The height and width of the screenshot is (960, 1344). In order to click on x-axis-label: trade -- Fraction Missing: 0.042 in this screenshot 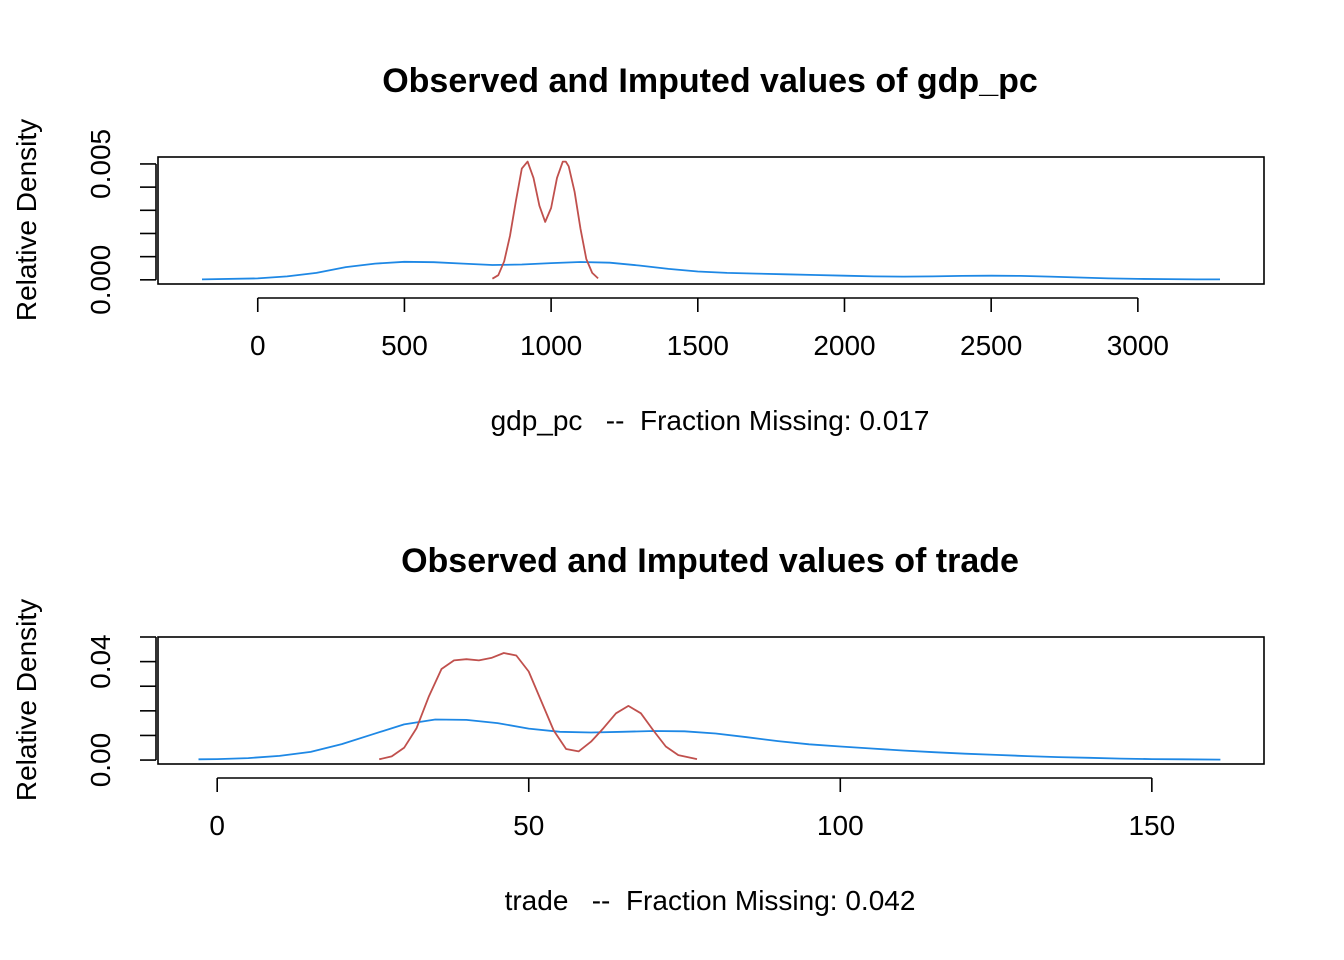, I will do `click(710, 900)`.